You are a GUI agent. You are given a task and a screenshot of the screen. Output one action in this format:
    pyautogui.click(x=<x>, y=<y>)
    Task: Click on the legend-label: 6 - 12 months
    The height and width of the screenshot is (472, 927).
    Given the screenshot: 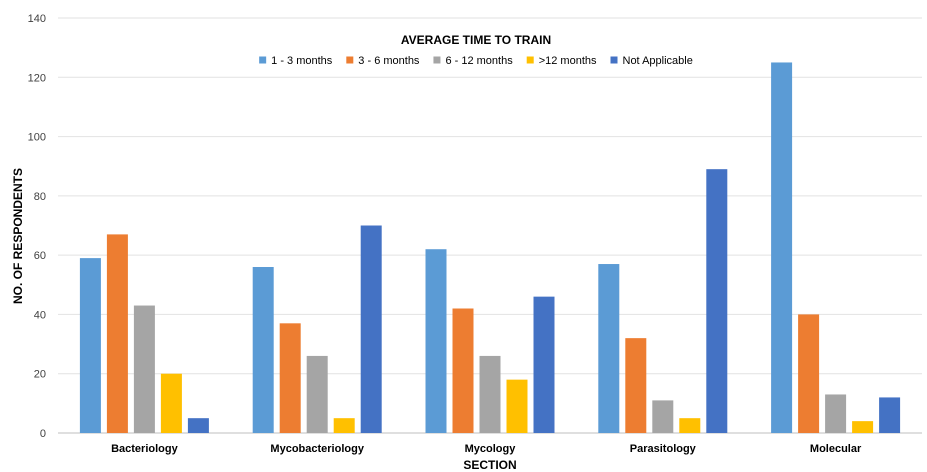 What is the action you would take?
    pyautogui.click(x=479, y=61)
    